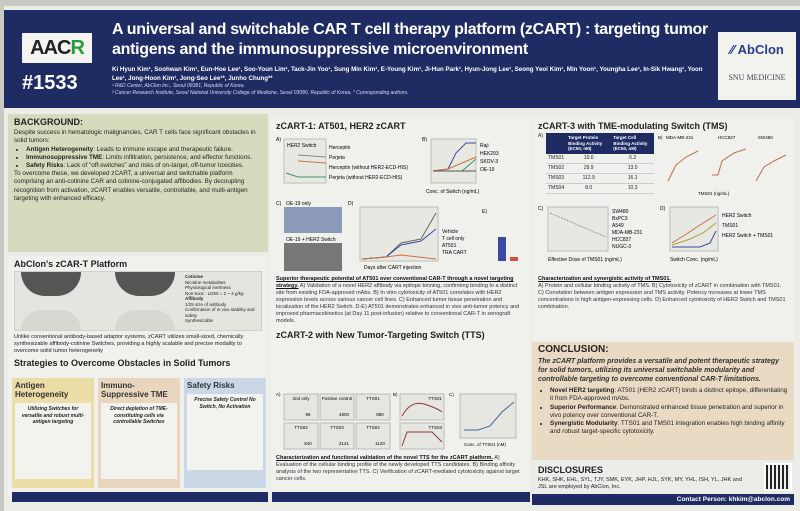 The width and height of the screenshot is (800, 511). What do you see at coordinates (730, 226) in the screenshot?
I see `legend-item: TMS01` at bounding box center [730, 226].